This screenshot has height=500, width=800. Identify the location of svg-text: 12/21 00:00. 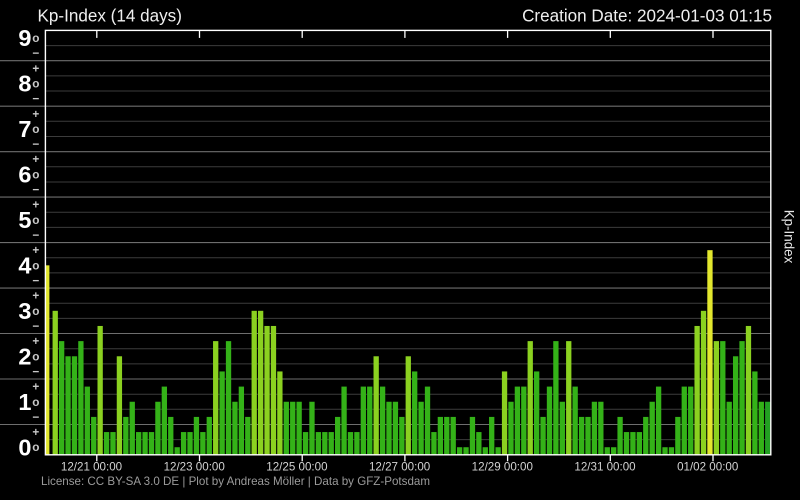
(91, 467).